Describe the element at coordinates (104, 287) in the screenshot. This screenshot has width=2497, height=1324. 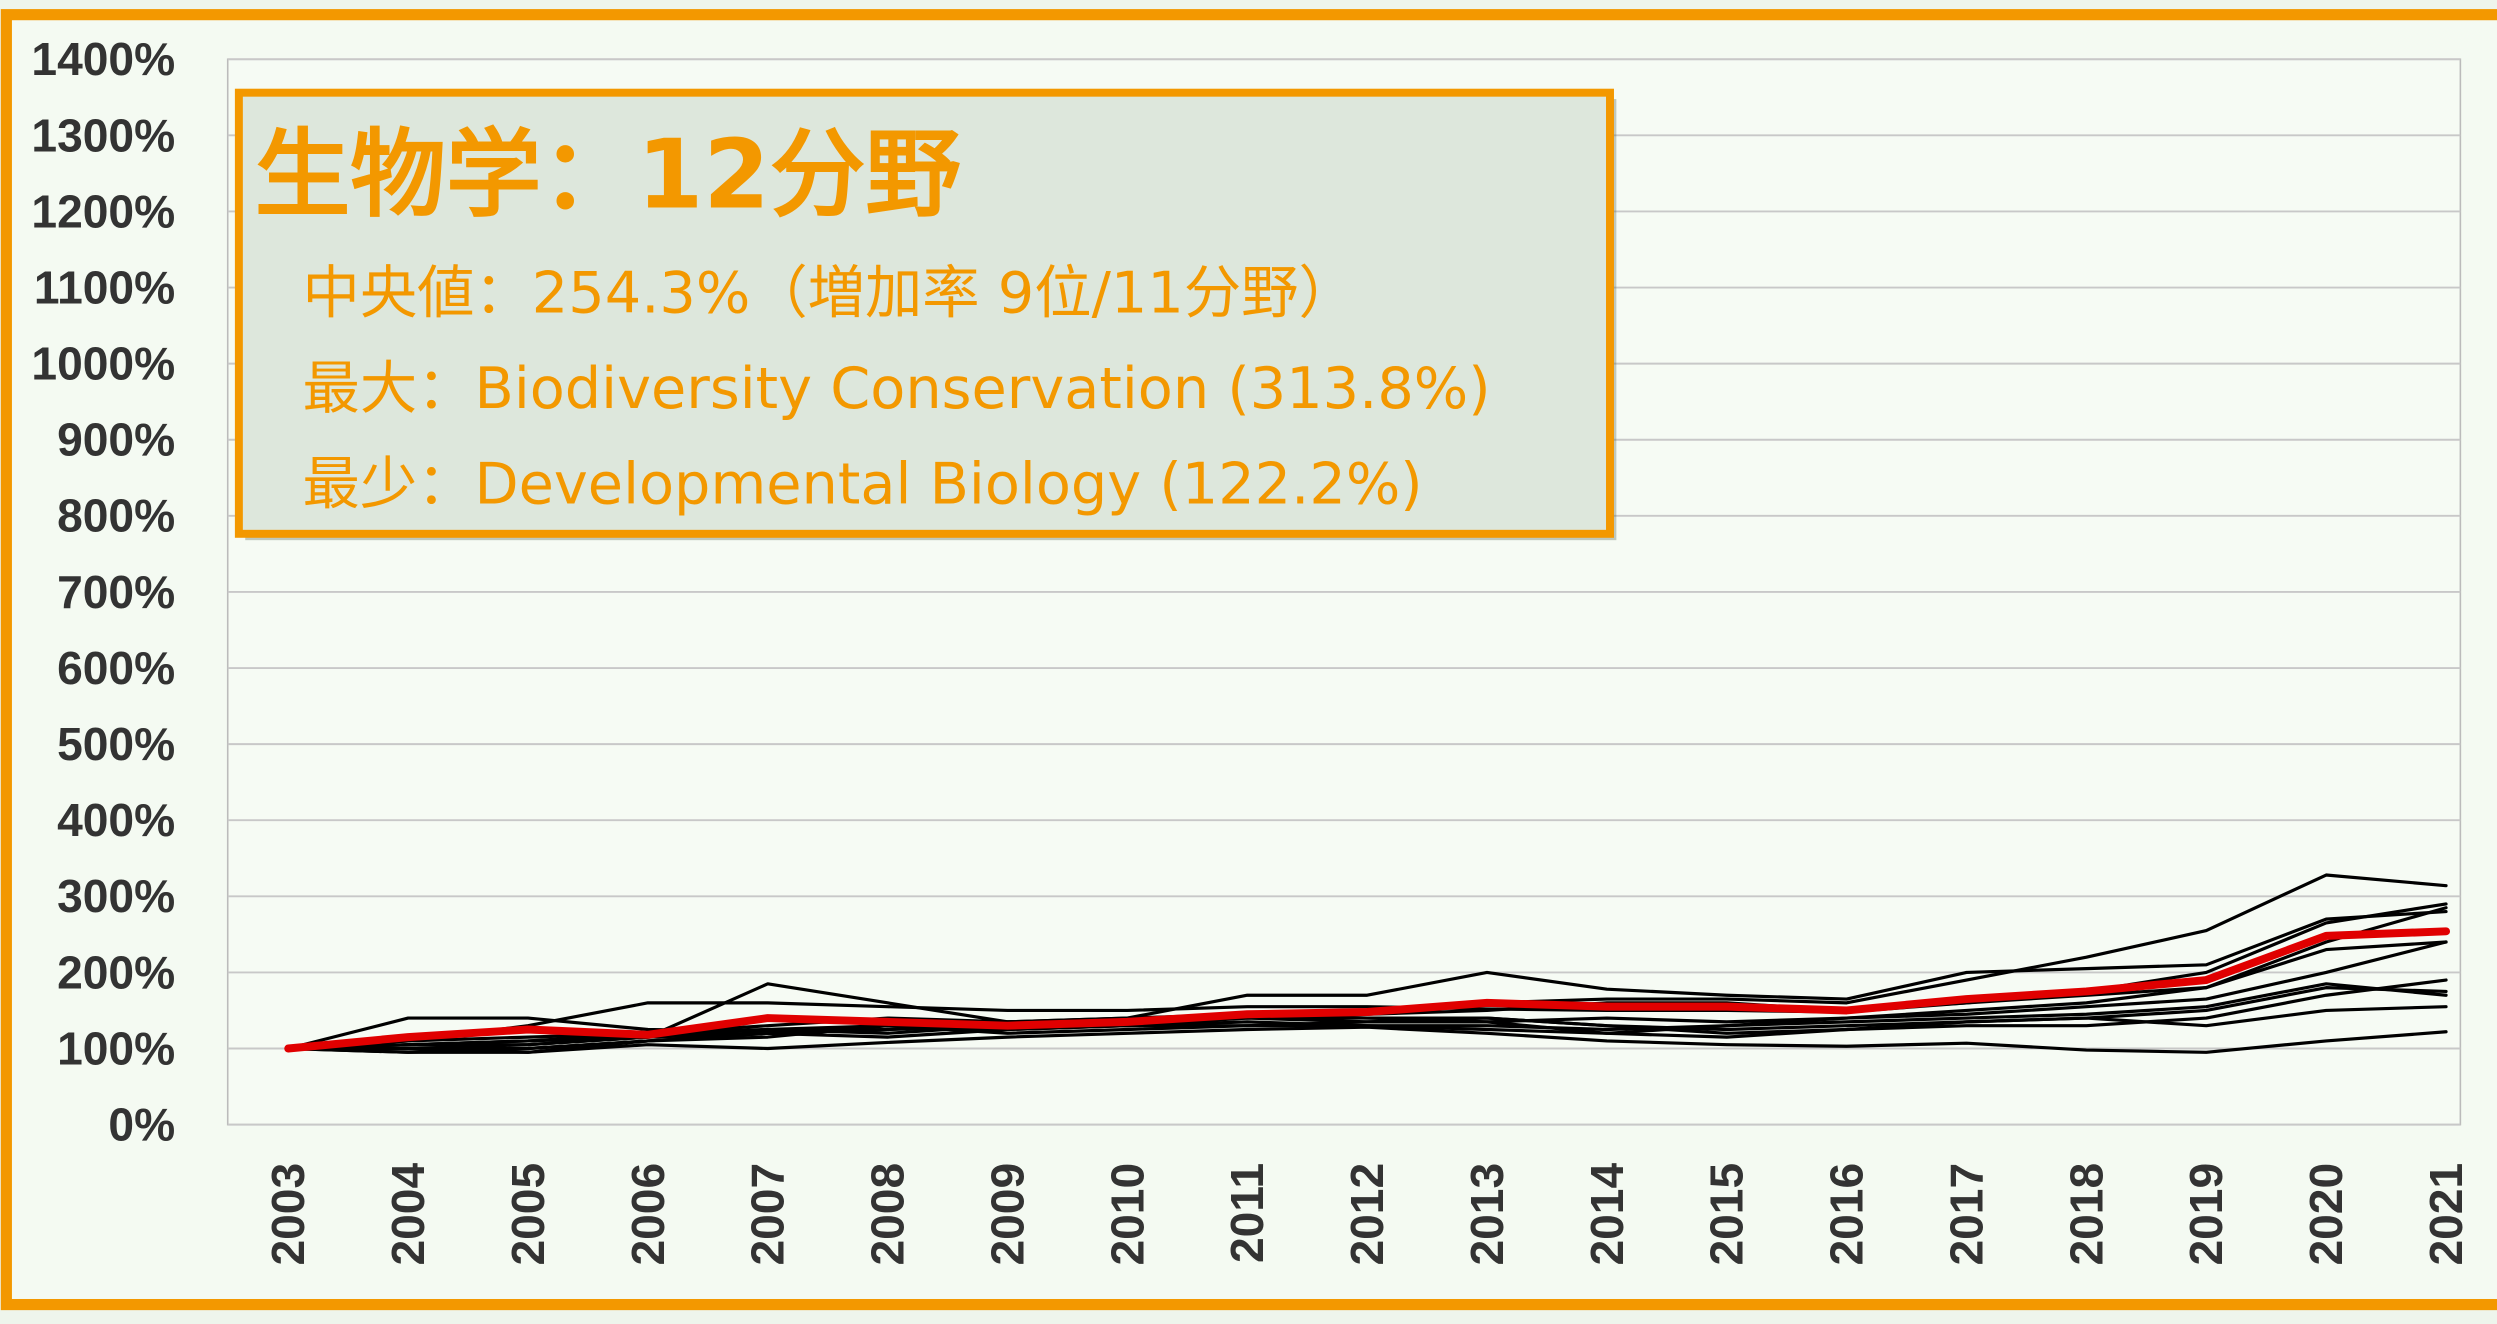
I see `y-tick-label: 1100%` at that location.